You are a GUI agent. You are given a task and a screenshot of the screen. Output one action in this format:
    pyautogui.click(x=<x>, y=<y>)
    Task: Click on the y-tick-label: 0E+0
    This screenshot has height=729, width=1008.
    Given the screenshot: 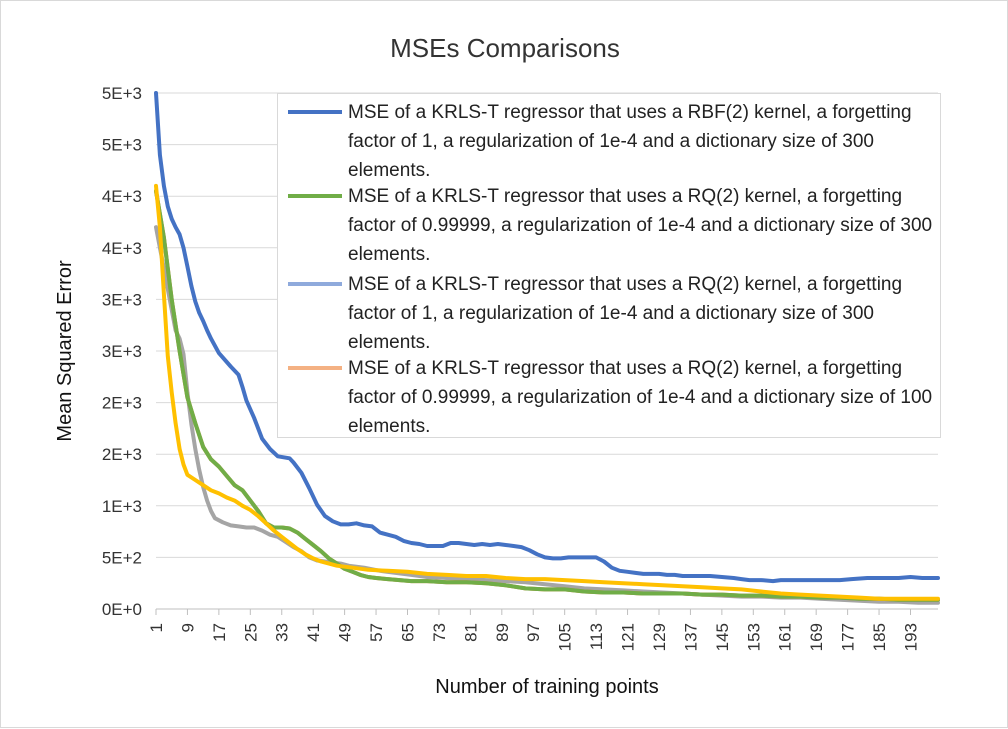 What is the action you would take?
    pyautogui.click(x=122, y=609)
    